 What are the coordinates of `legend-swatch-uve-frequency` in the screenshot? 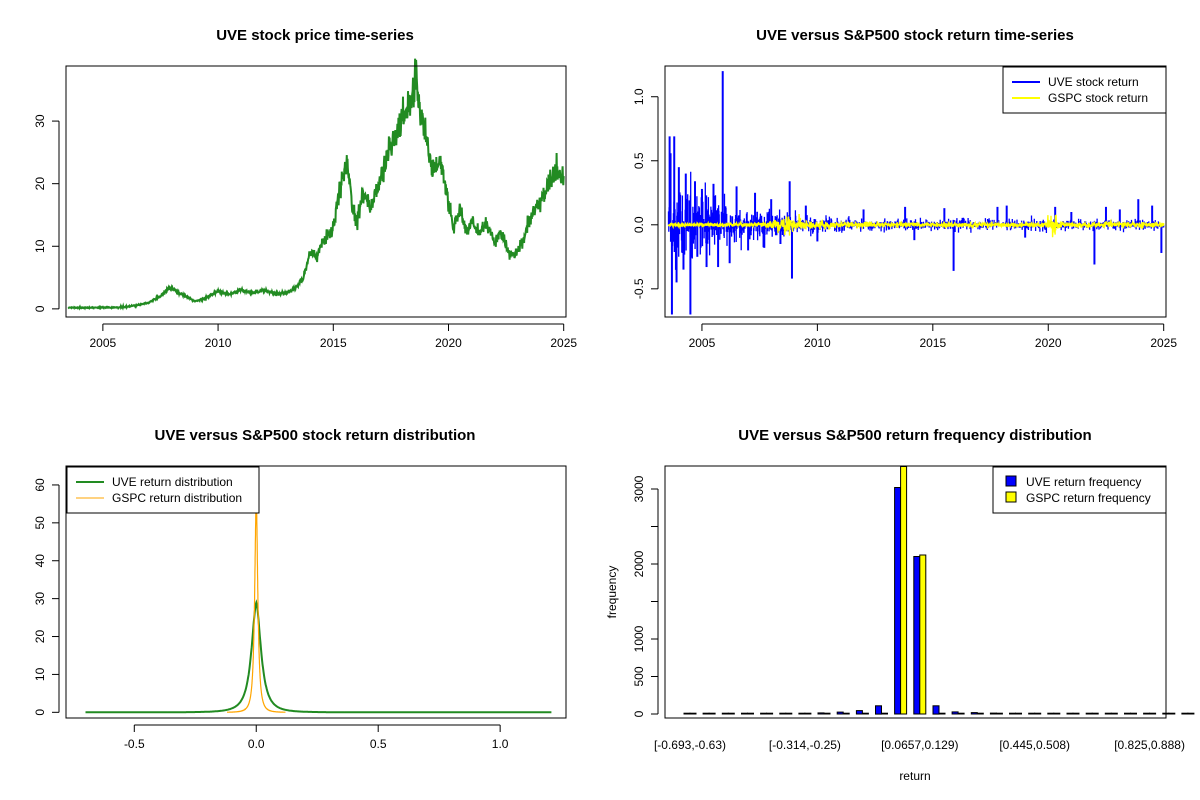 It's located at (1011, 481).